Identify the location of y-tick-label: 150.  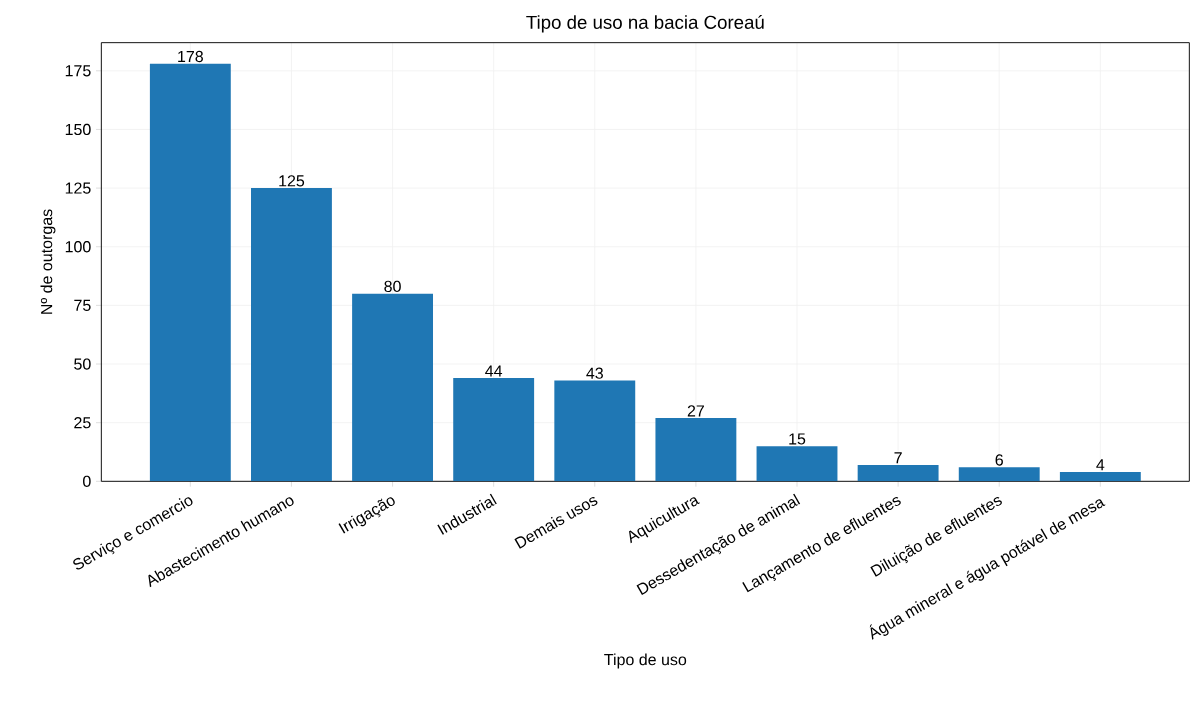
(78, 129).